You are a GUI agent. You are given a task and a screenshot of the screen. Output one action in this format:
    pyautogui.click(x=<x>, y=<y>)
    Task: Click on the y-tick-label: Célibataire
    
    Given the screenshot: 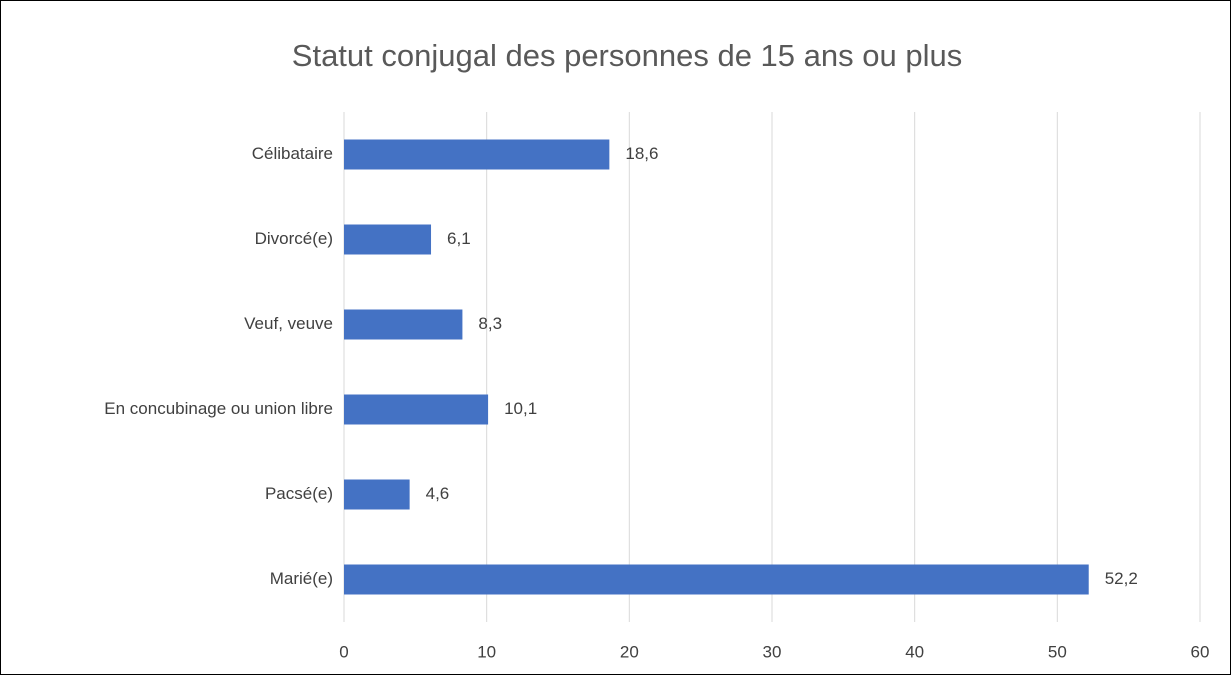 What is the action you would take?
    pyautogui.click(x=292, y=153)
    